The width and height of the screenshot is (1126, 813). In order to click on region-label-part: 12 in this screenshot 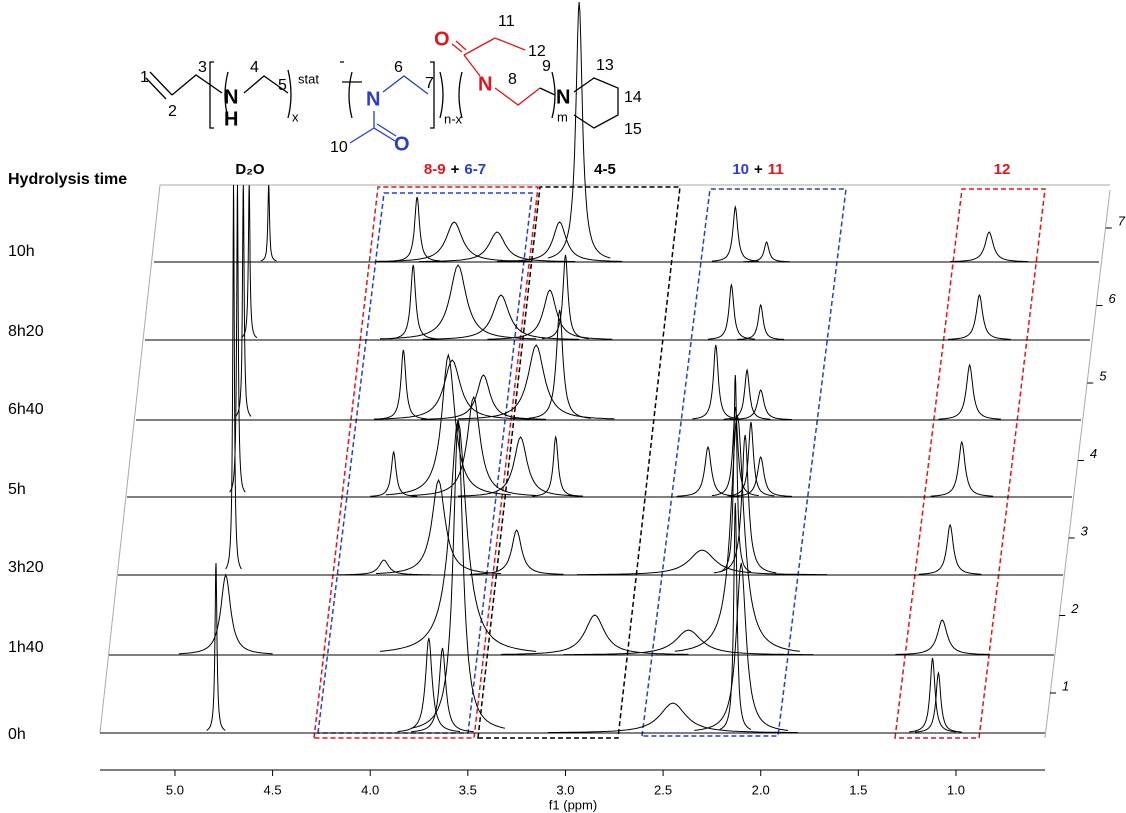, I will do `click(1002, 169)`.